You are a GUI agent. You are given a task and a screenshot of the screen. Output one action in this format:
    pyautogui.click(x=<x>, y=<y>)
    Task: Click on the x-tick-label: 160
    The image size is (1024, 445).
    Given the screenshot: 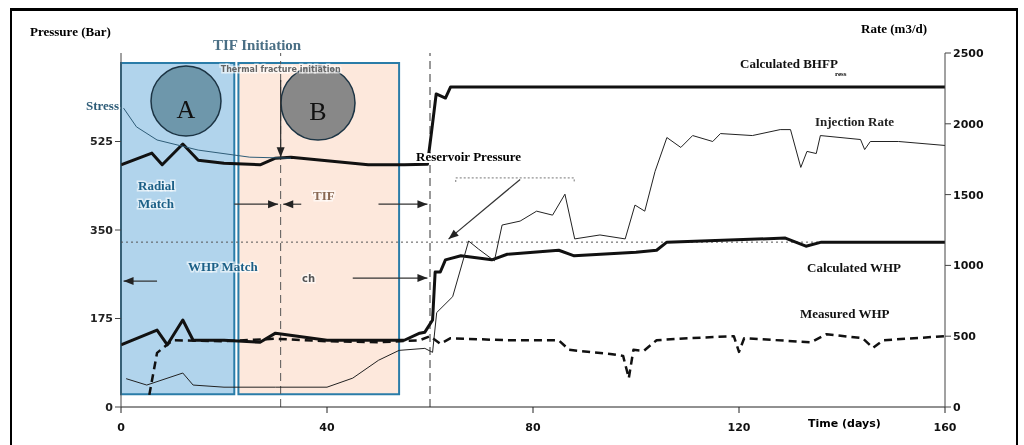 What is the action you would take?
    pyautogui.click(x=945, y=427)
    